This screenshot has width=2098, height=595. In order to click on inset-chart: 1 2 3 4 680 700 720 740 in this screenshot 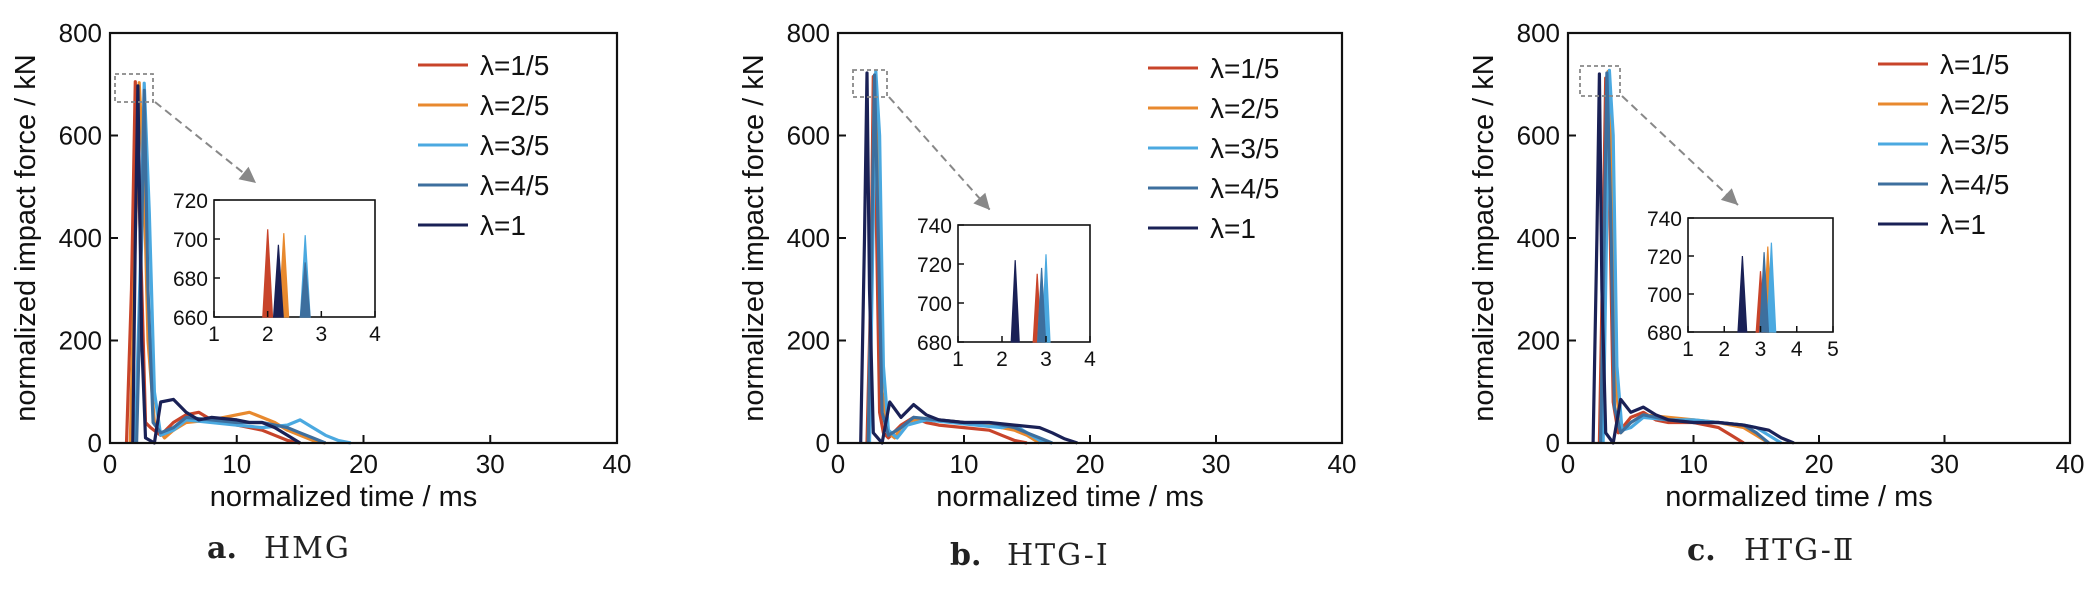, I will do `click(1006, 293)`.